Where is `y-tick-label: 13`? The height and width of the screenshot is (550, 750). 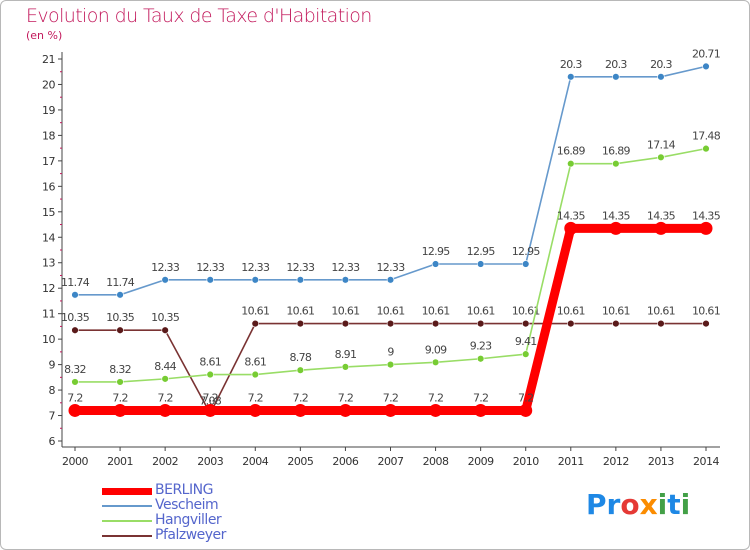 y-tick-label: 13 is located at coordinates (48, 263).